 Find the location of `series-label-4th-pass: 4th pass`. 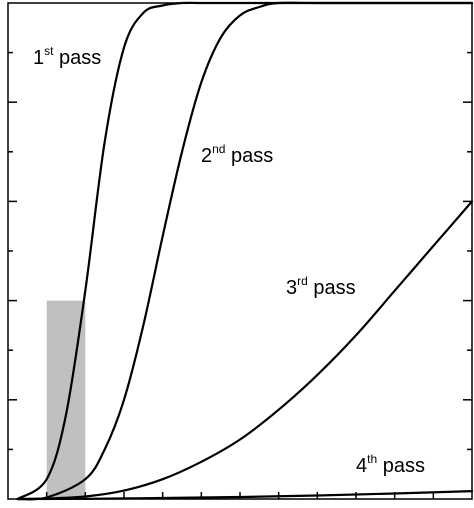

series-label-4th-pass: 4th pass is located at coordinates (390, 464).